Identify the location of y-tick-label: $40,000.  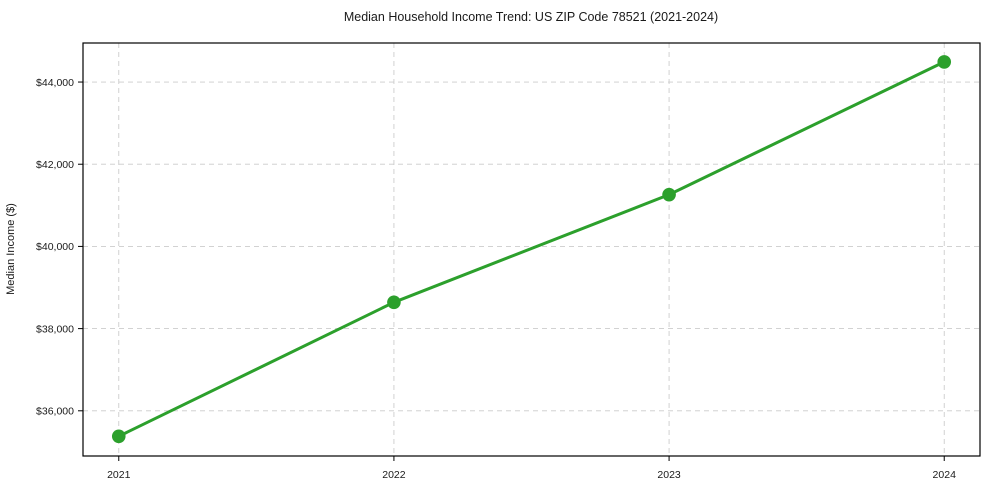
(55, 247).